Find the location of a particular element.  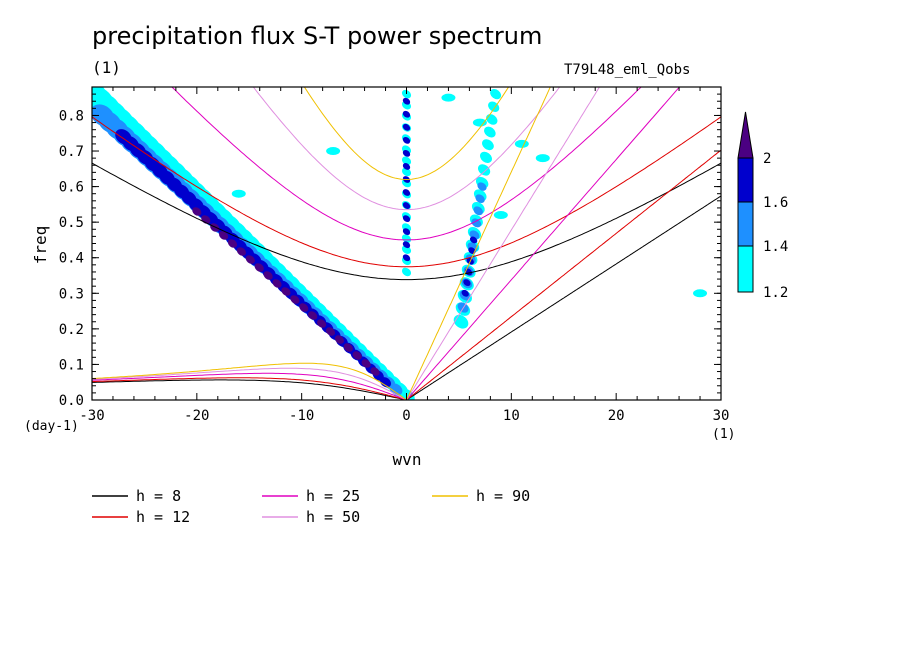

x-tick-label: 10 is located at coordinates (511, 416).